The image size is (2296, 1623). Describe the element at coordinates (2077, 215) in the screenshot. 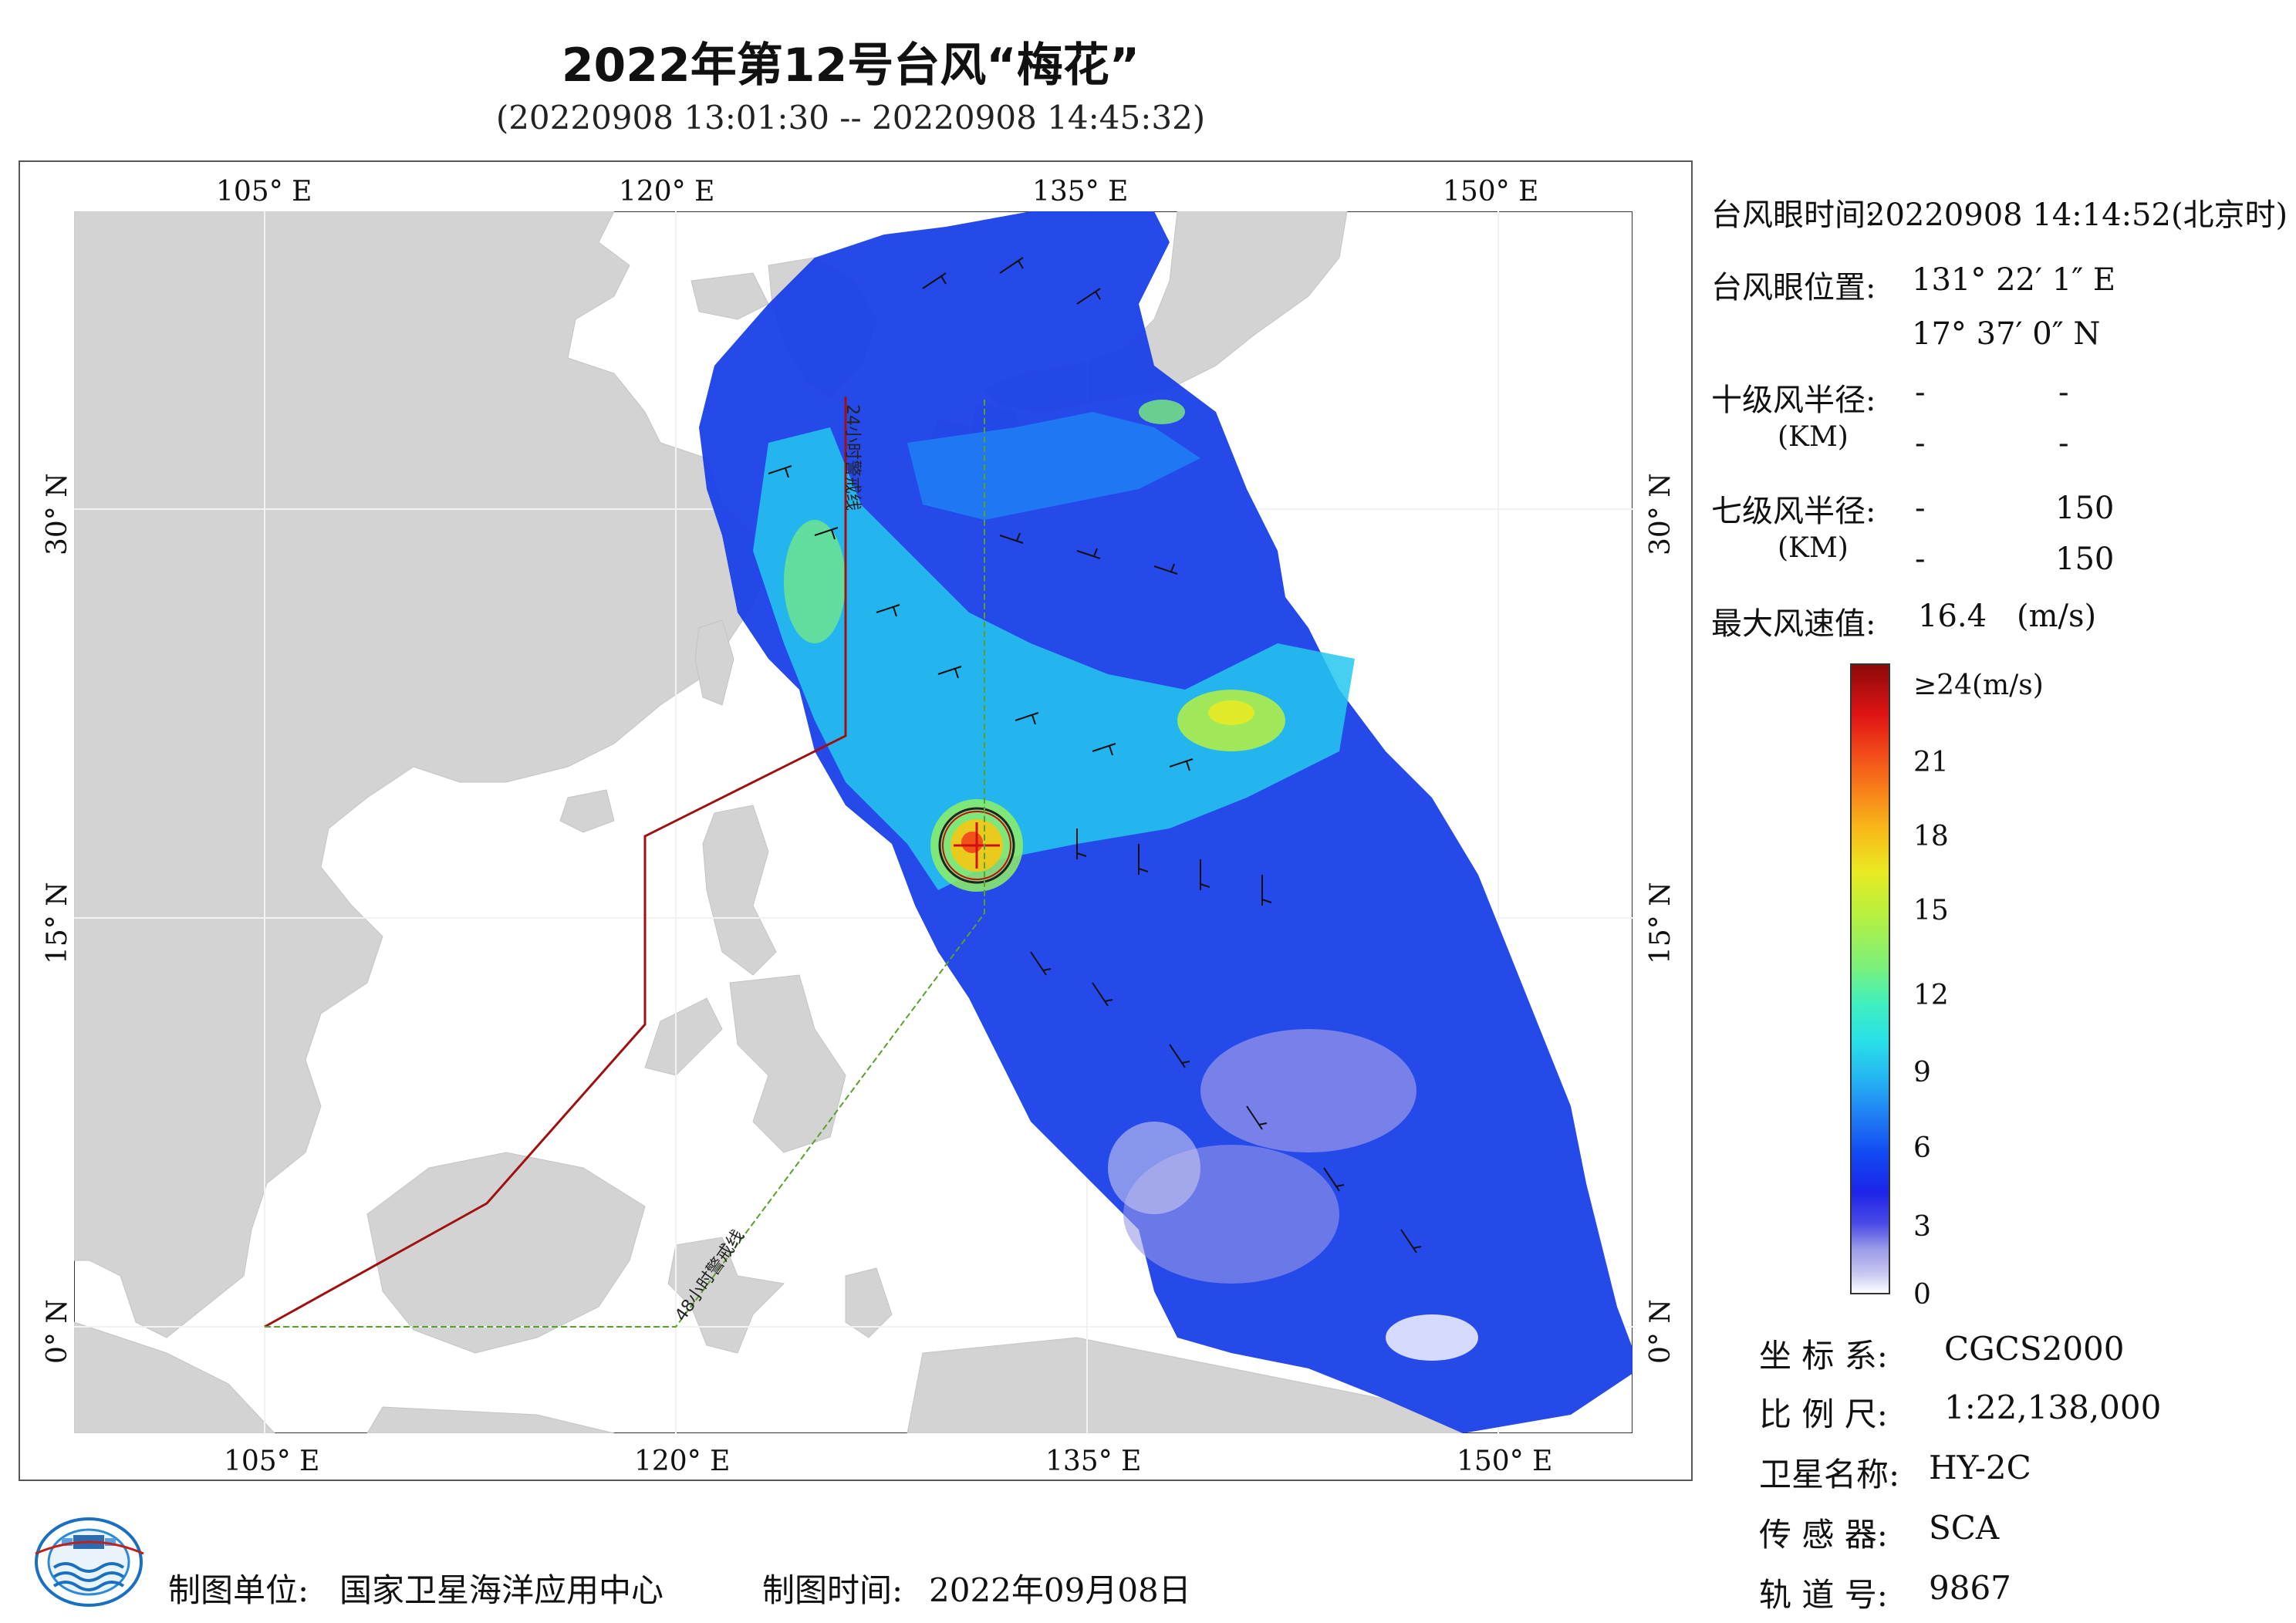

I see `eye-time-value: 20220908 14:14:52(北京时)` at that location.